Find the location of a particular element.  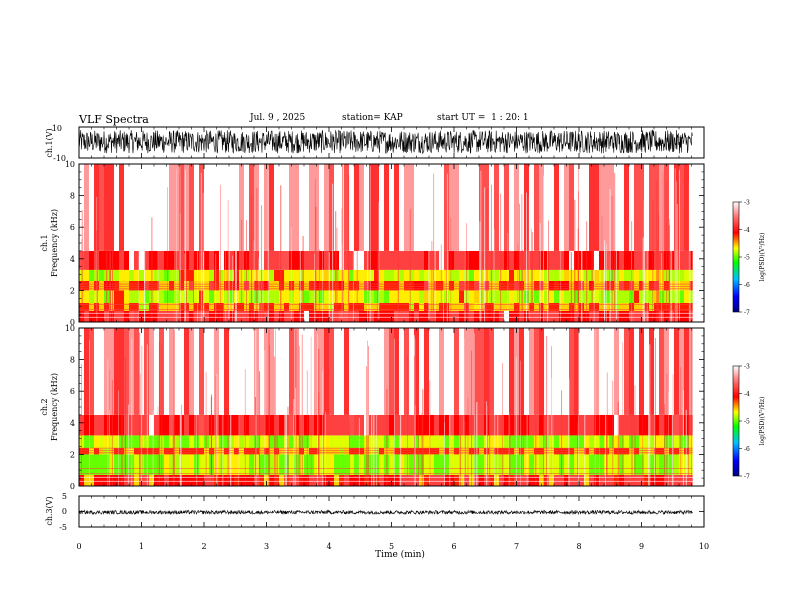

ytick-label: 2 is located at coordinates (72, 290).